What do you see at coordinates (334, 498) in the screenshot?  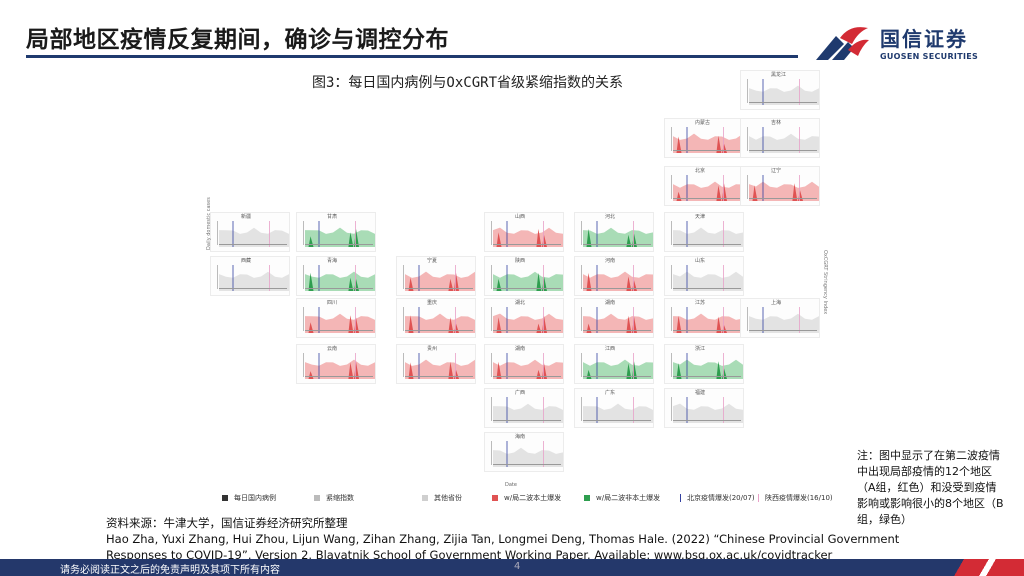 I see `legend-item: 紧缩指数` at bounding box center [334, 498].